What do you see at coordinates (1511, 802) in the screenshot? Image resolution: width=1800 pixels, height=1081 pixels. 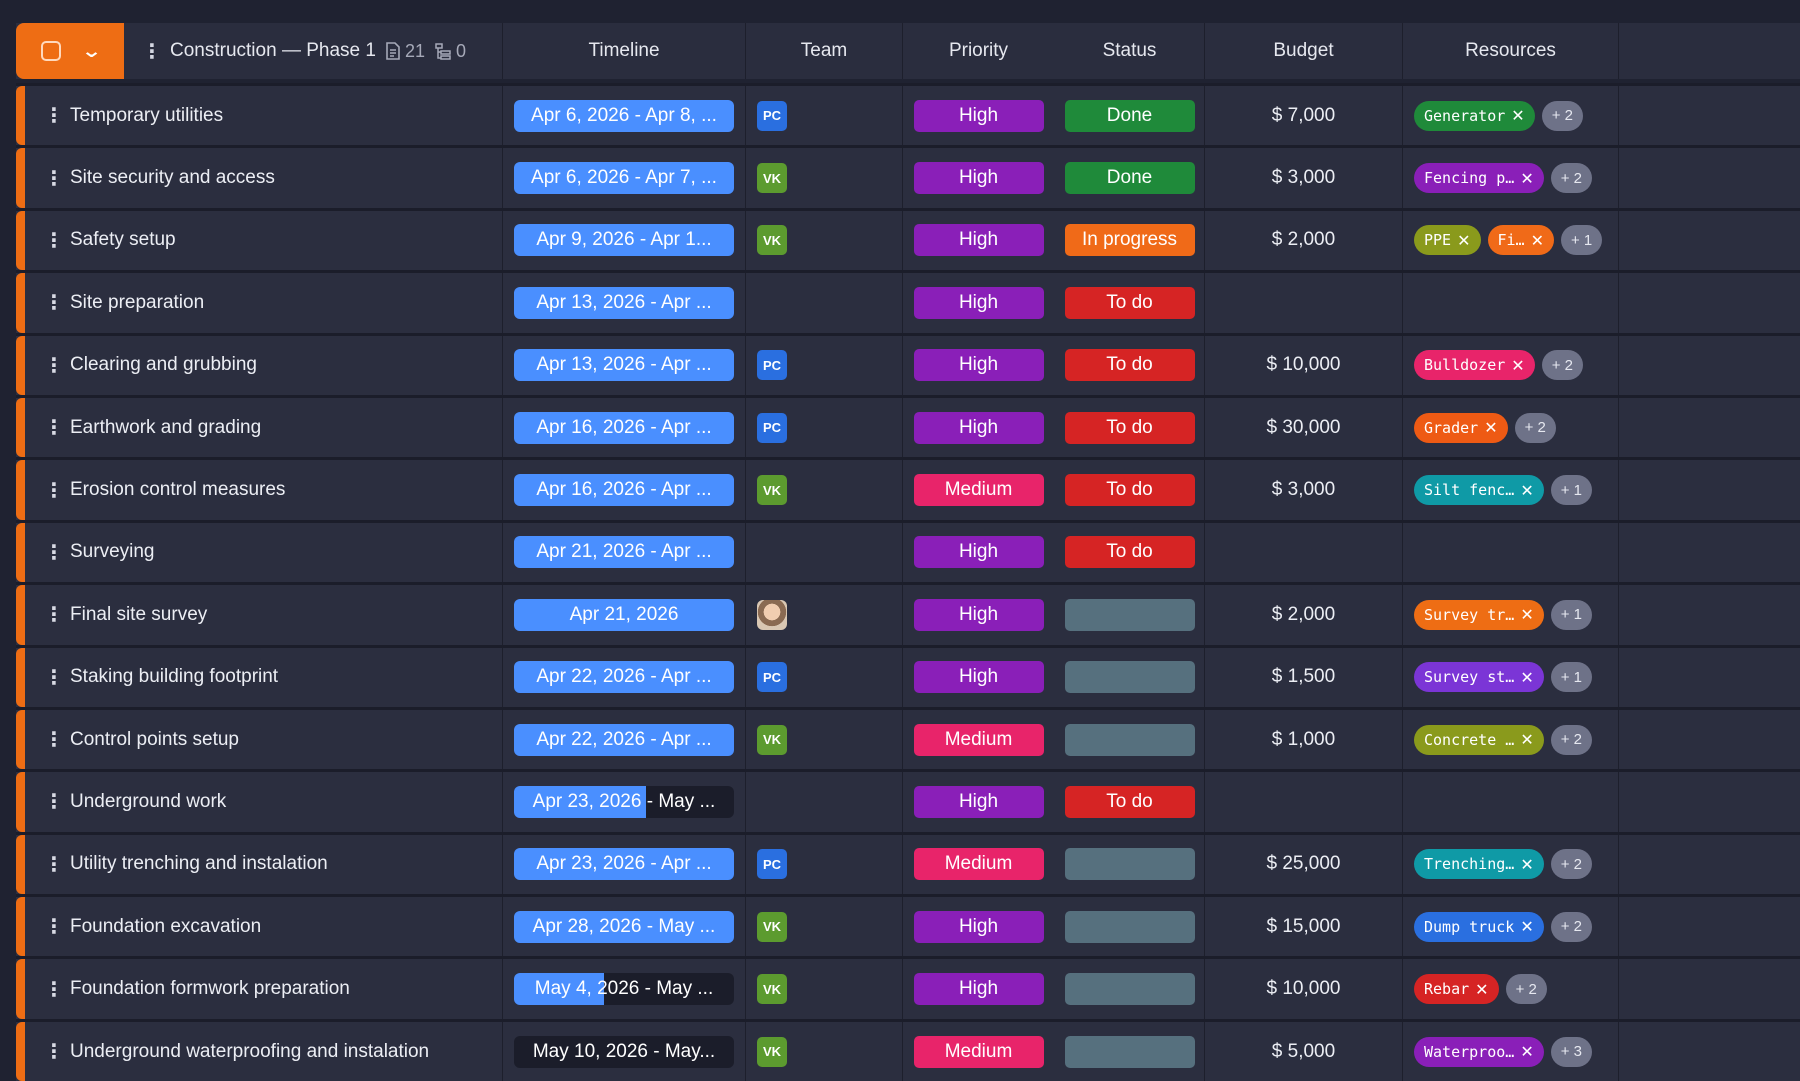 I see `resources-cell` at bounding box center [1511, 802].